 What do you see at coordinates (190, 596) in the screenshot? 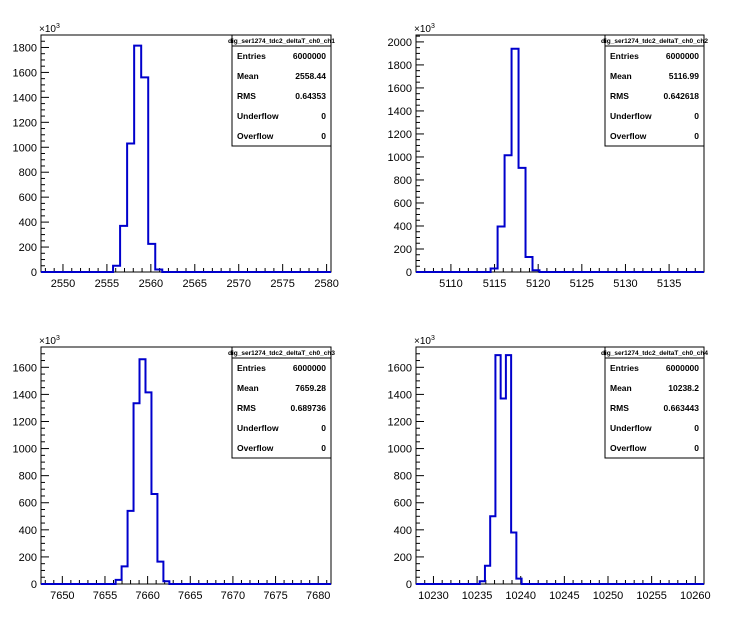
I see `x-tick-label: 7665` at bounding box center [190, 596].